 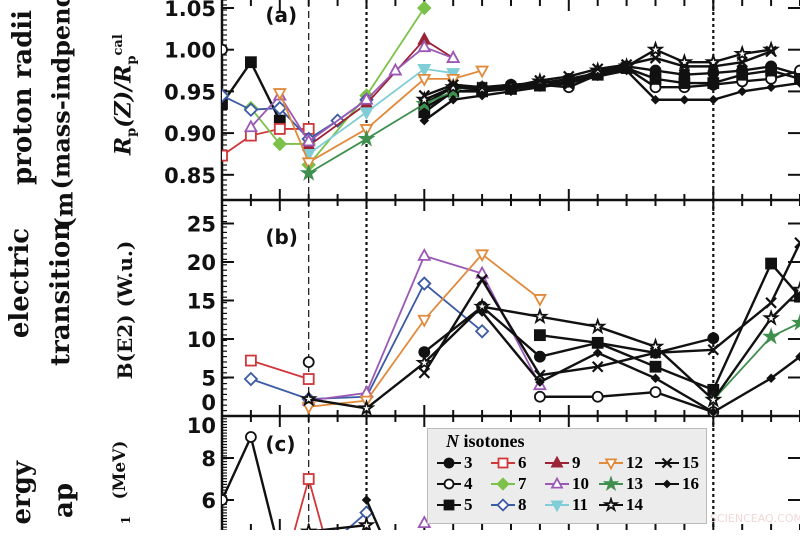 I want to click on legend-item-N6: 6, so click(x=508, y=463).